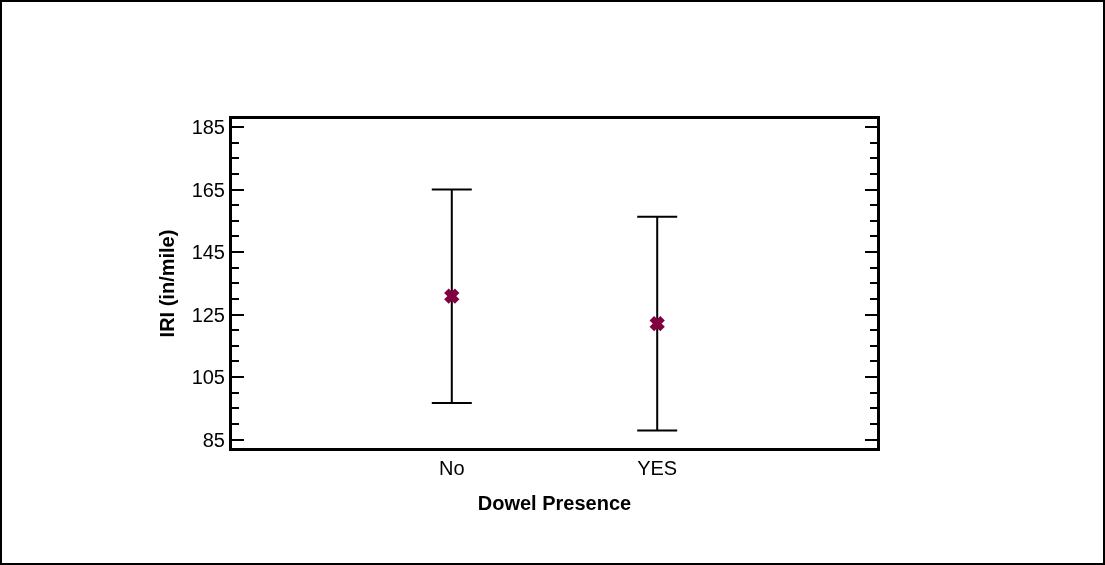 This screenshot has height=565, width=1105. Describe the element at coordinates (208, 314) in the screenshot. I see `y-tick-label: 125` at that location.